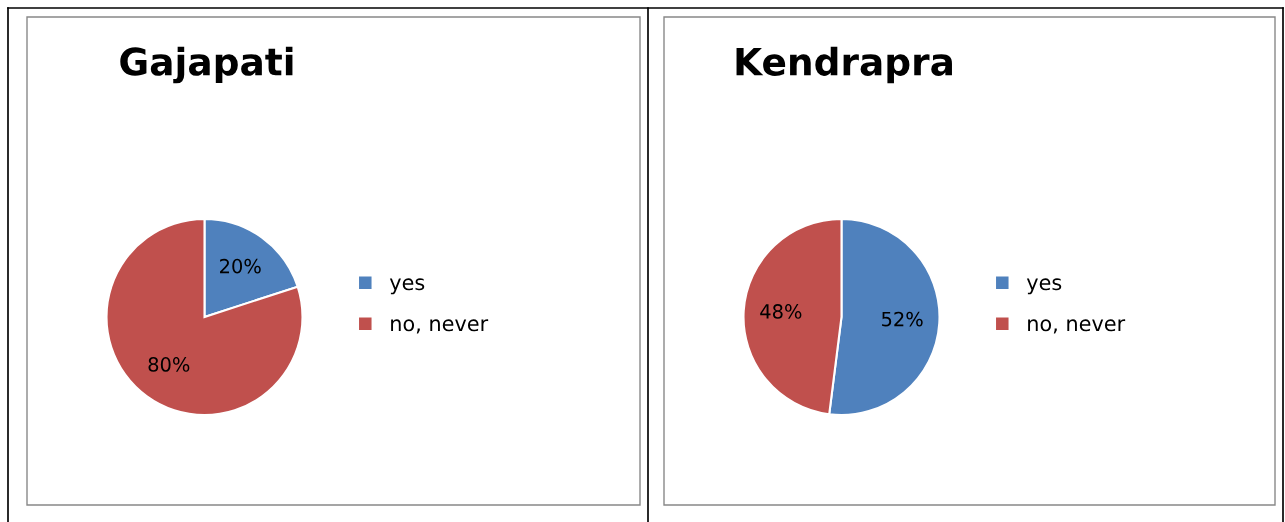 The width and height of the screenshot is (1285, 522). What do you see at coordinates (902, 319) in the screenshot?
I see `data-label: 52%` at bounding box center [902, 319].